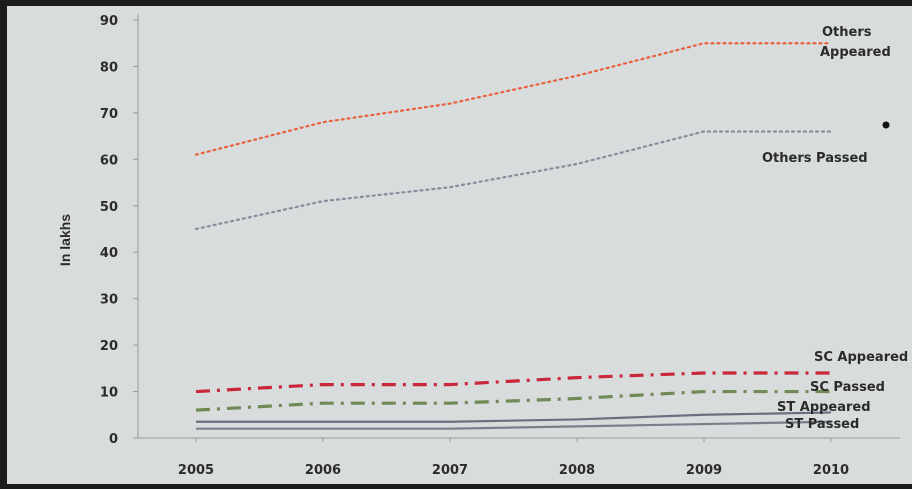 The width and height of the screenshot is (912, 489). What do you see at coordinates (822, 424) in the screenshot?
I see `series-label-st-passed: ST Passed` at bounding box center [822, 424].